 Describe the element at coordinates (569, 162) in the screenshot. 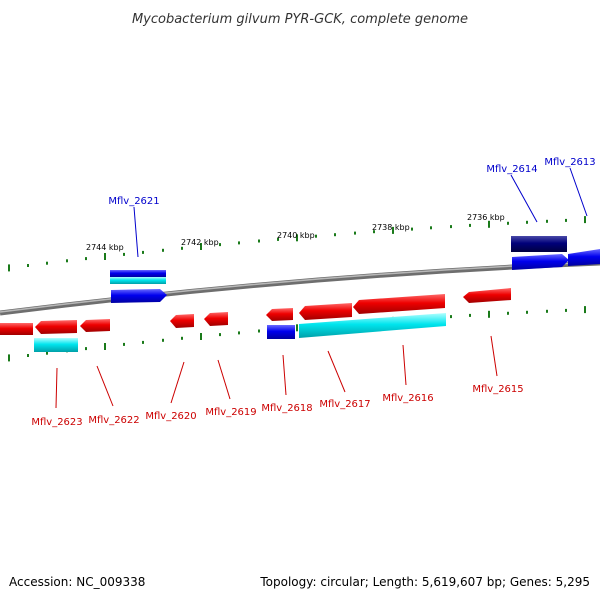

I see `label-Mflv_2613: Mflv_2613` at that location.